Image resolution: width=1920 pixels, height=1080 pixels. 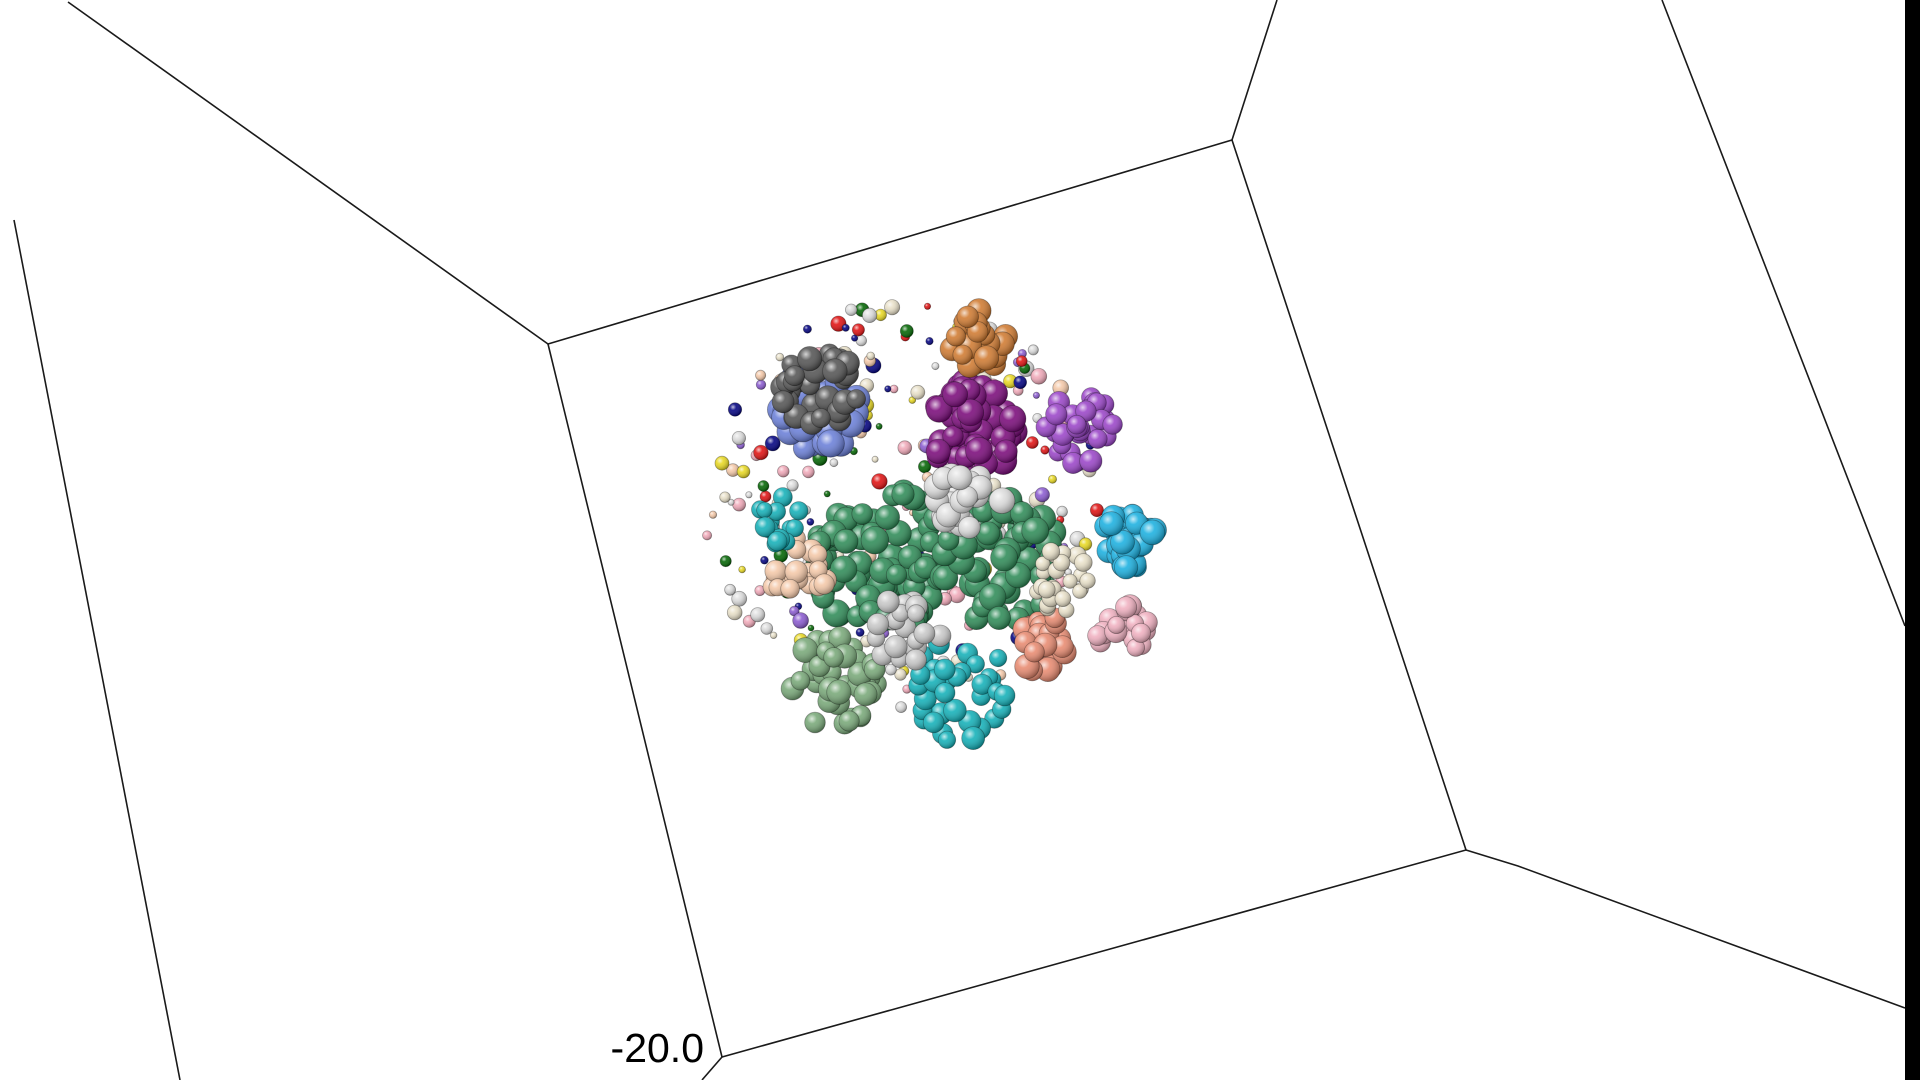 What do you see at coordinates (97, 649) in the screenshot?
I see `box-edge-left-outer` at bounding box center [97, 649].